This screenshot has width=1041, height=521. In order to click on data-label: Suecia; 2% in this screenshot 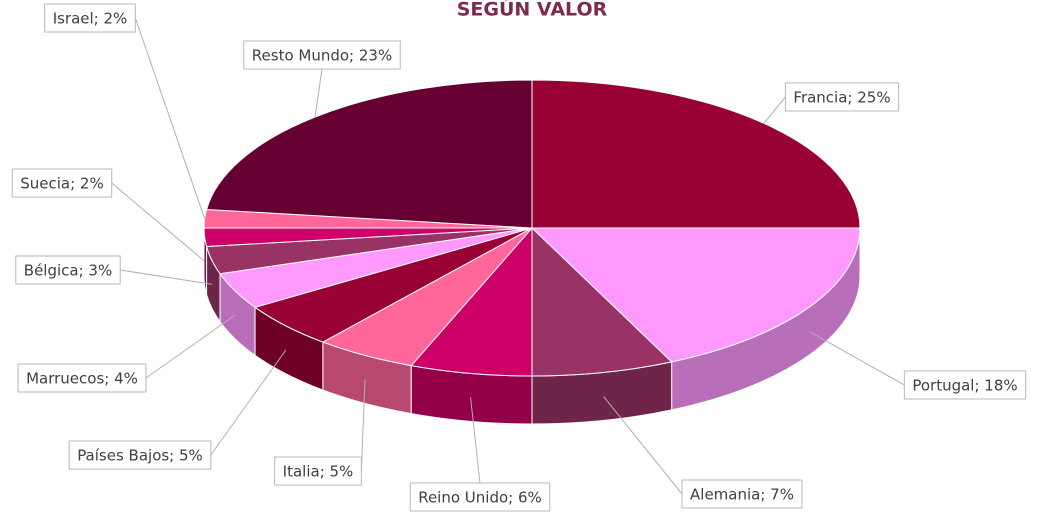, I will do `click(61, 184)`.